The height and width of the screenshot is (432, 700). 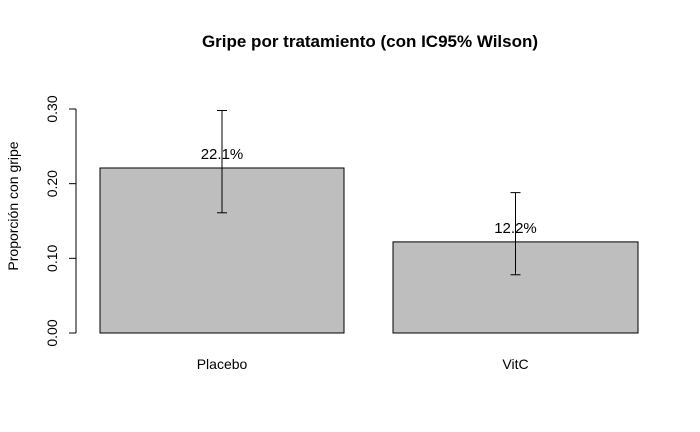 What do you see at coordinates (52, 332) in the screenshot?
I see `y-tick-label: 0.00` at bounding box center [52, 332].